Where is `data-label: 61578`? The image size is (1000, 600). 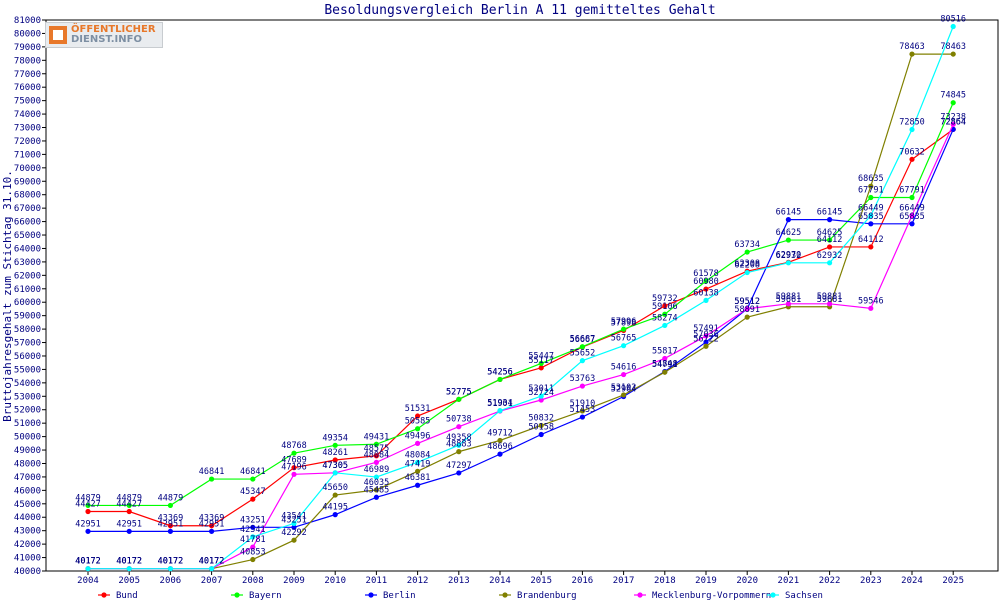
data-label: 61578 is located at coordinates (706, 274).